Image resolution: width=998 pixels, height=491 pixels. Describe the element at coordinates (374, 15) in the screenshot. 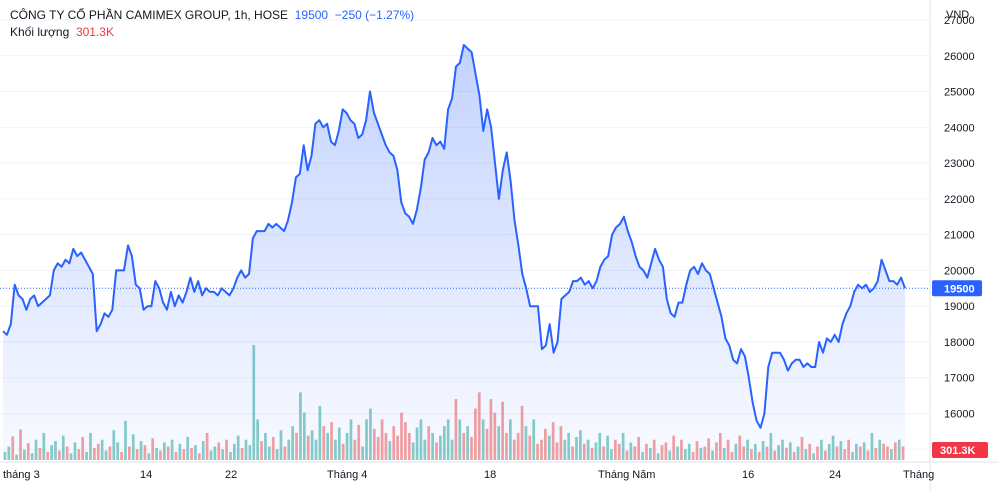

I see `price-change: −250 (−1.27%)` at that location.